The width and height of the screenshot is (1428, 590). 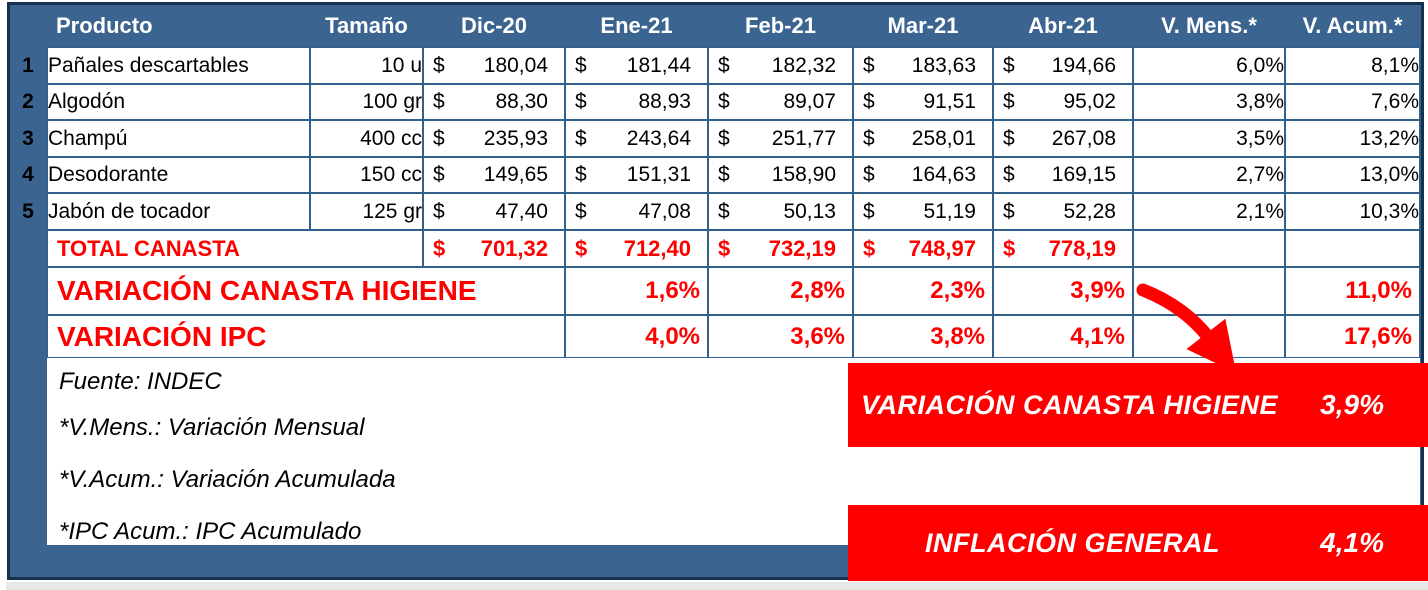 I want to click on col-header-tamano: Tamaño, so click(x=366, y=25).